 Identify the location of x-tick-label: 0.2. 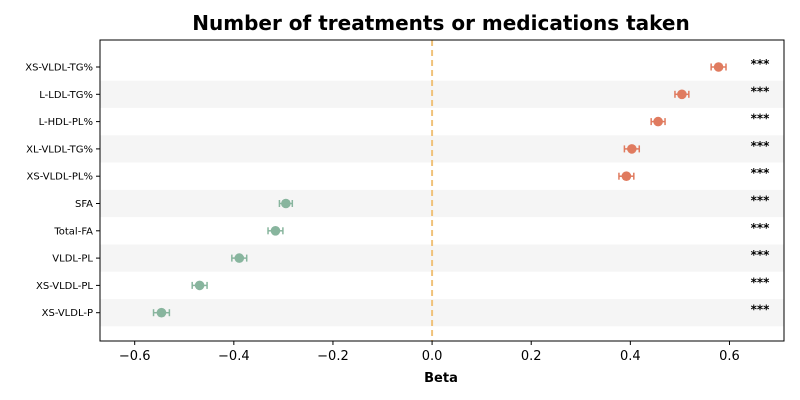
(531, 356).